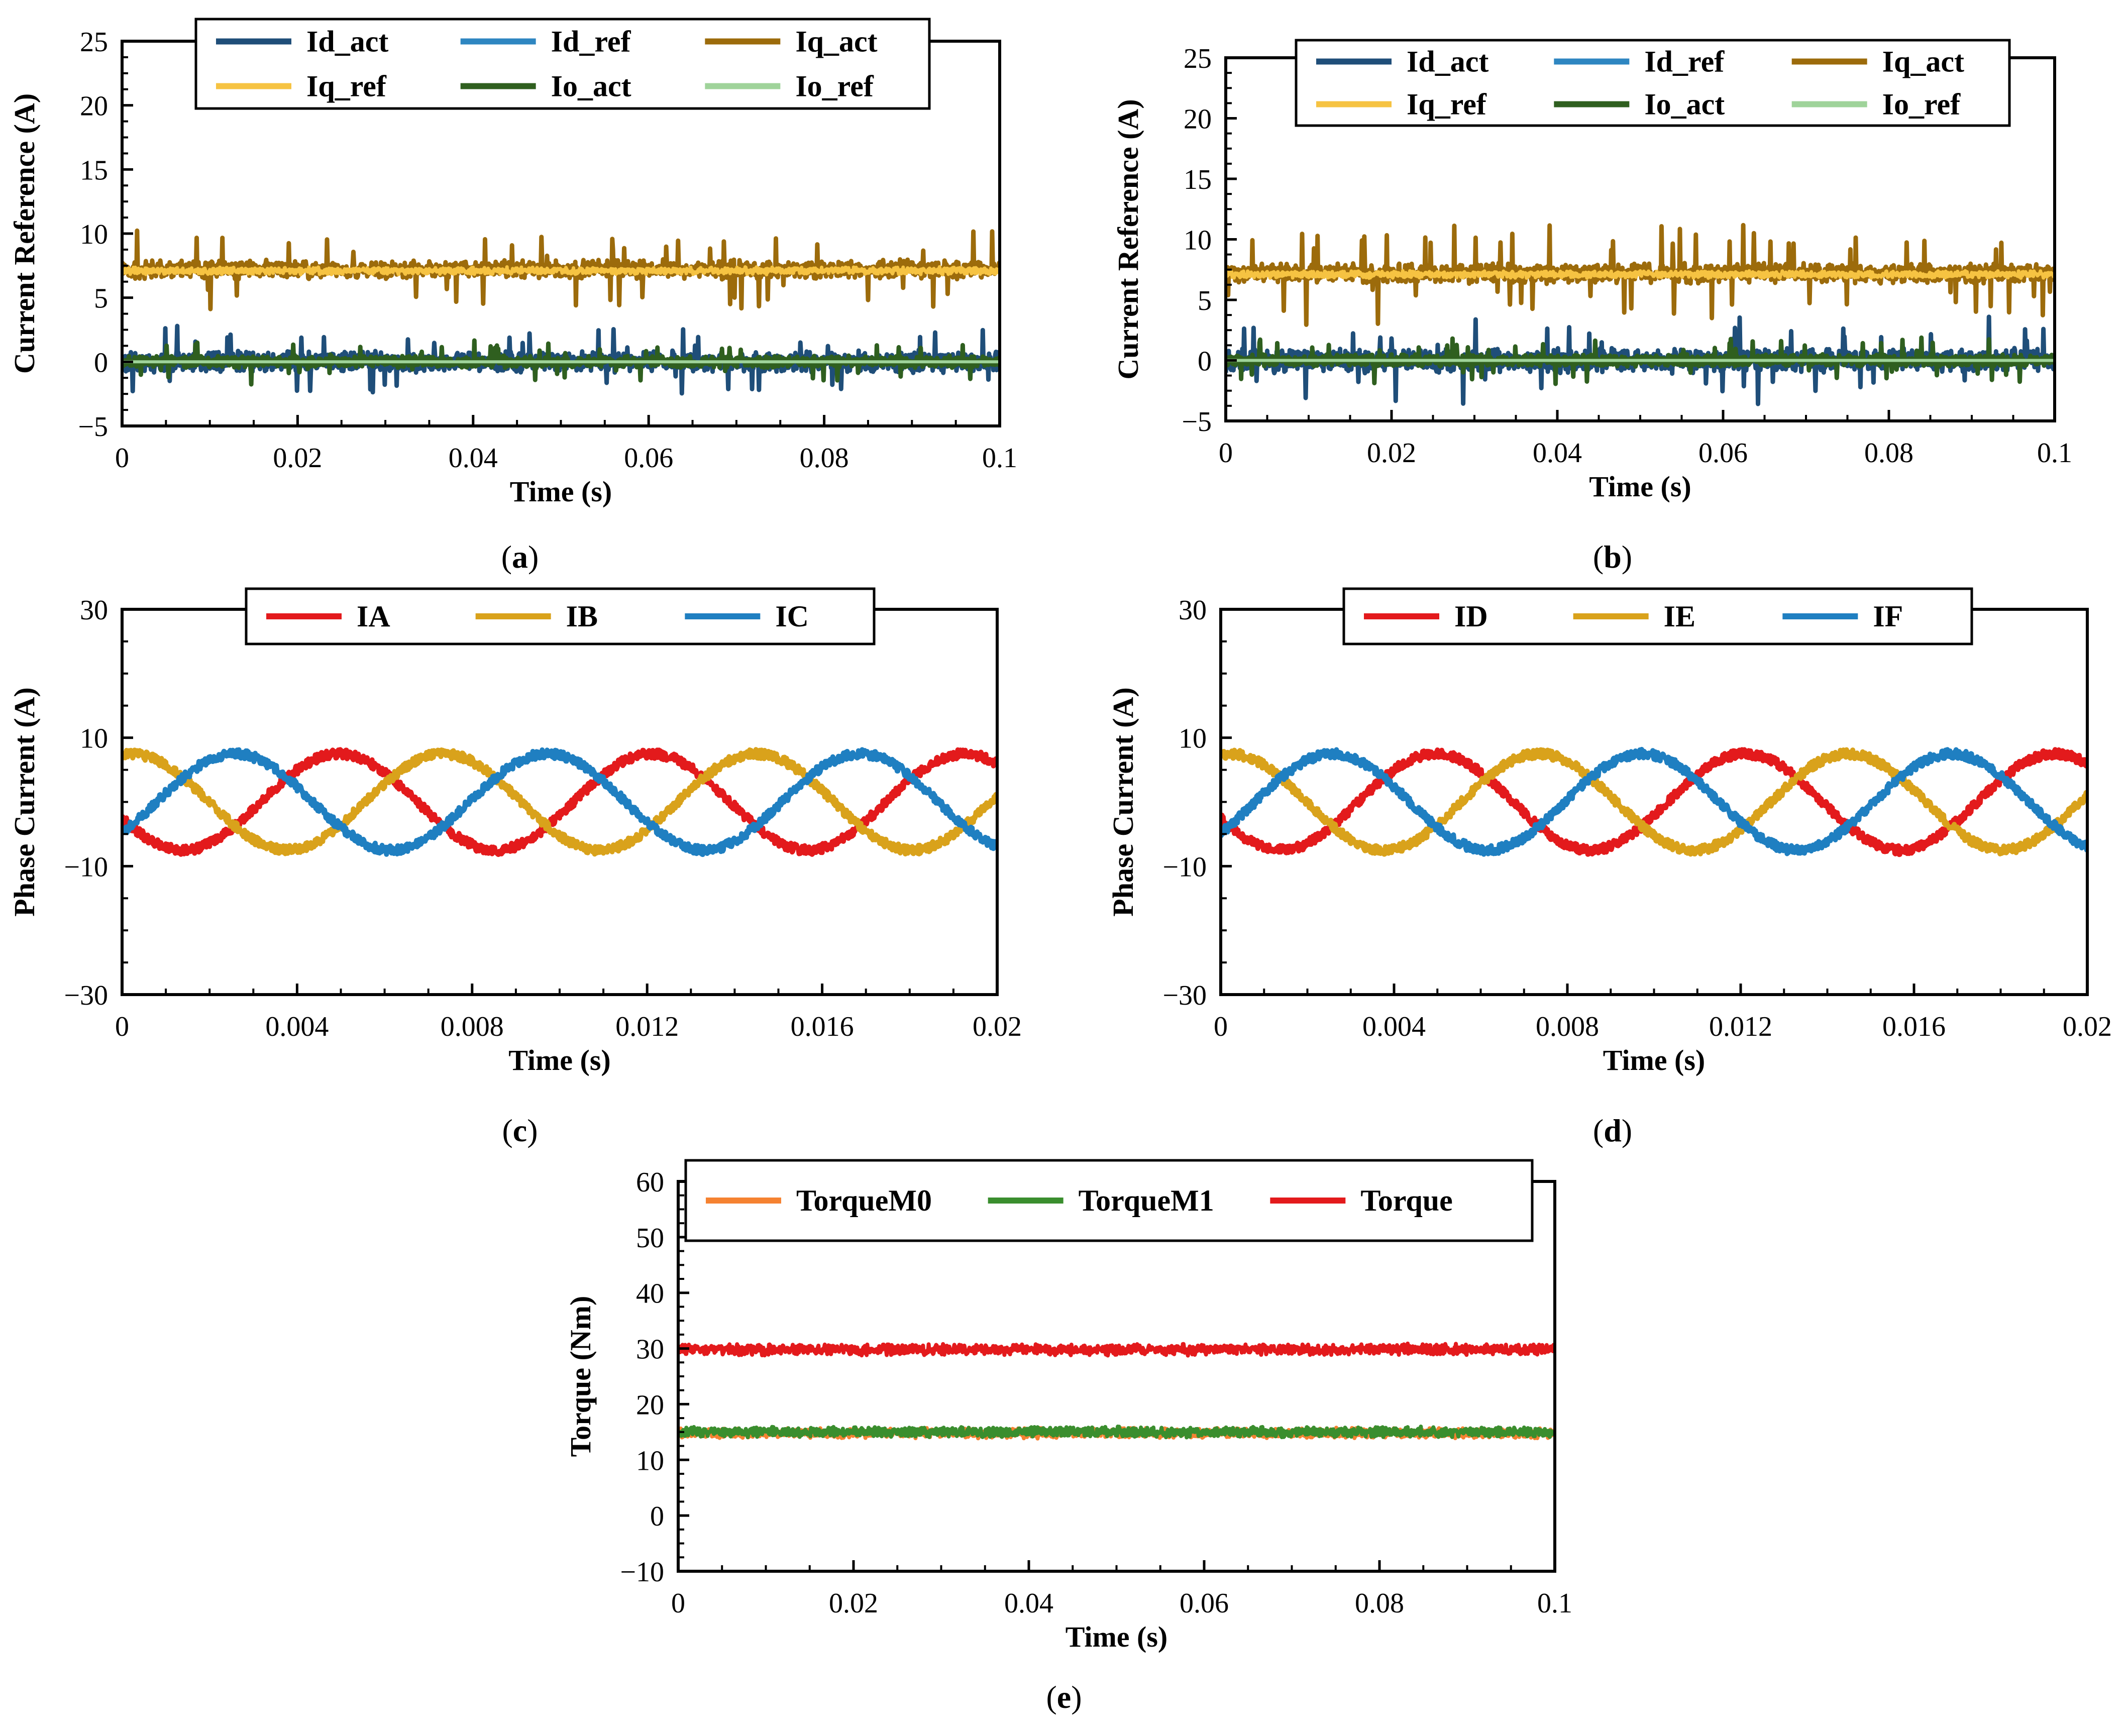  I want to click on legend-label-io-ref: Io_ref, so click(834, 86).